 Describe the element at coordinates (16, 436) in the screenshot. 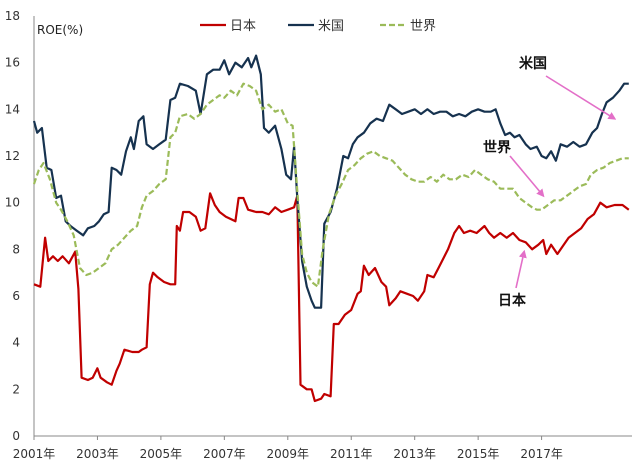

I see `y-tick-label: 0` at that location.